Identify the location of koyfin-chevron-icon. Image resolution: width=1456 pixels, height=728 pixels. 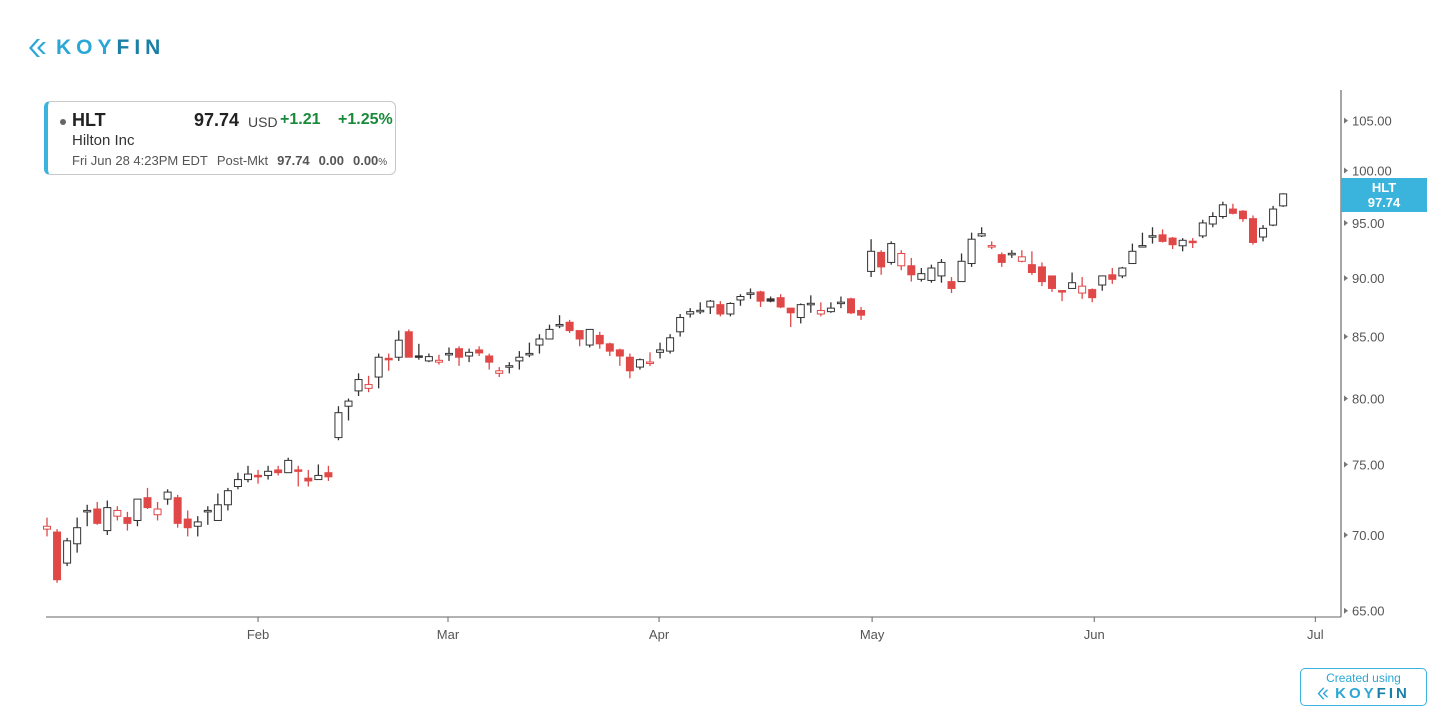
(1323, 693).